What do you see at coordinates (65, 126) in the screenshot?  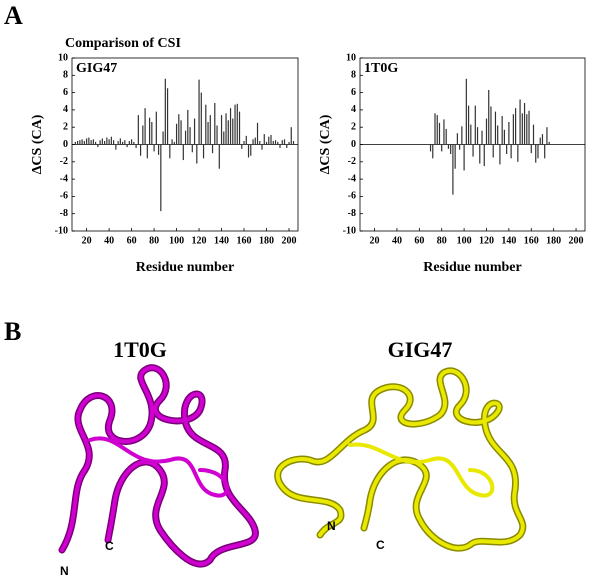 I see `y-tick-label: 2` at bounding box center [65, 126].